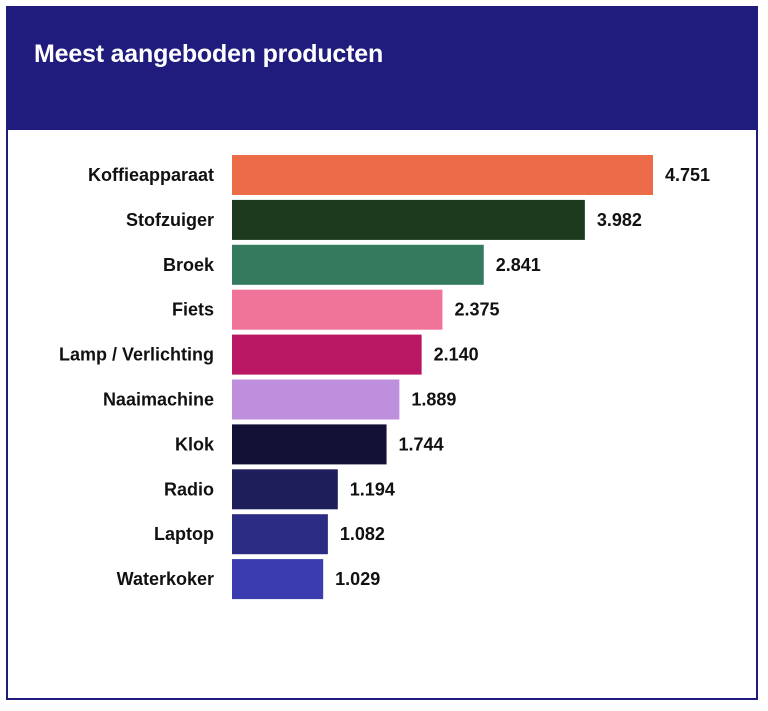 This screenshot has width=768, height=711. Describe the element at coordinates (151, 175) in the screenshot. I see `category-label: Koffieapparaat` at that location.